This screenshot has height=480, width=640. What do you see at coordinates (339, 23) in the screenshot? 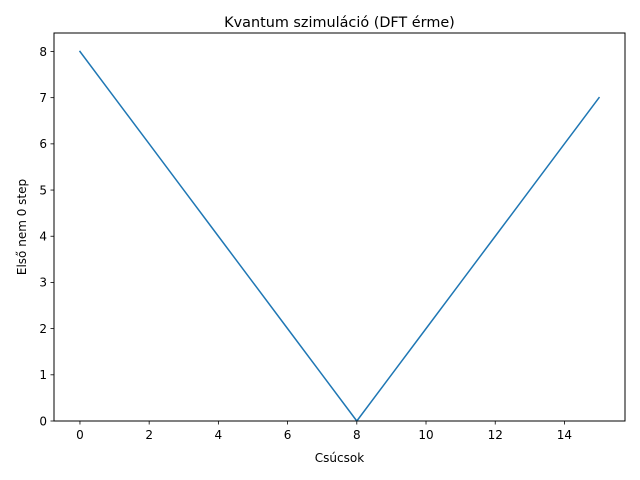
I see `chart-title: Kvantum szimuláció (DFT érme)` at bounding box center [339, 23].